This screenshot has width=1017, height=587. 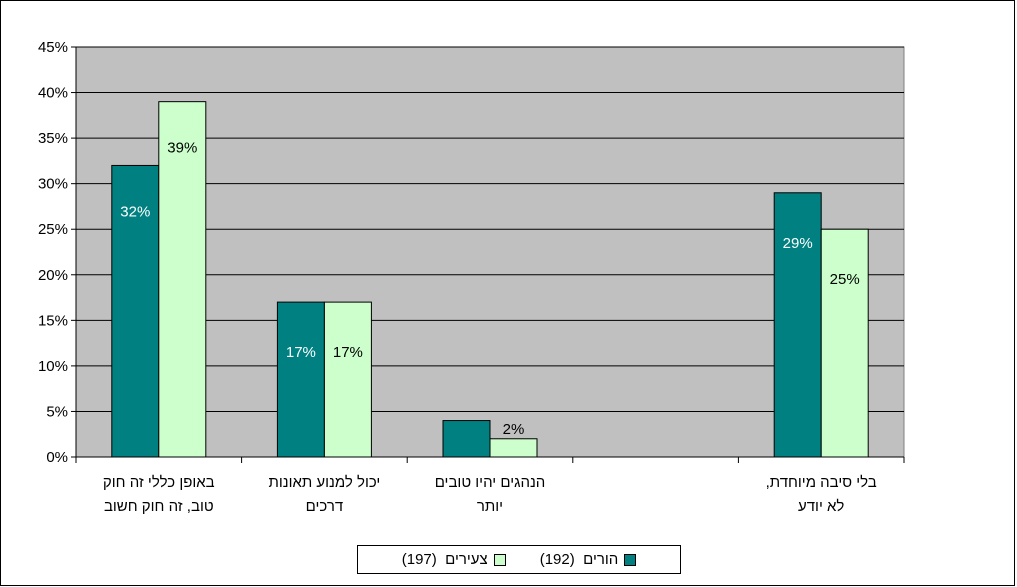 What do you see at coordinates (821, 482) in the screenshot?
I see `x-category-label: בלי סיבה מיוחדת,` at bounding box center [821, 482].